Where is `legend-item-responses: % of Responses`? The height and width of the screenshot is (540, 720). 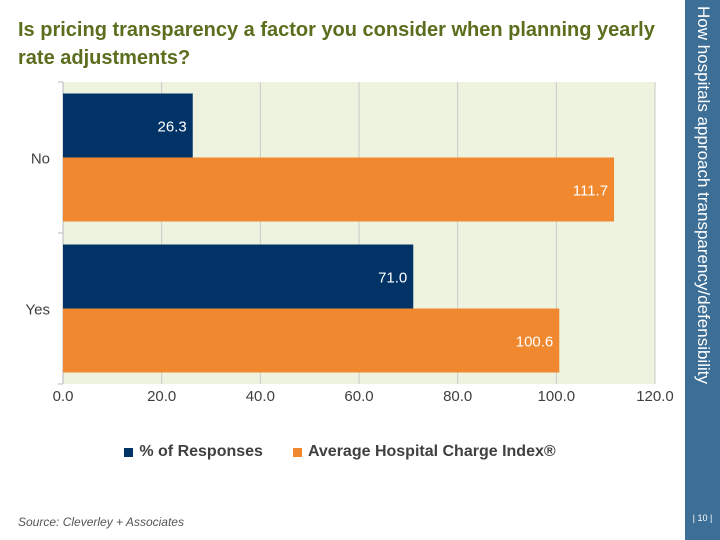
legend-item-responses: % of Responses is located at coordinates (193, 452).